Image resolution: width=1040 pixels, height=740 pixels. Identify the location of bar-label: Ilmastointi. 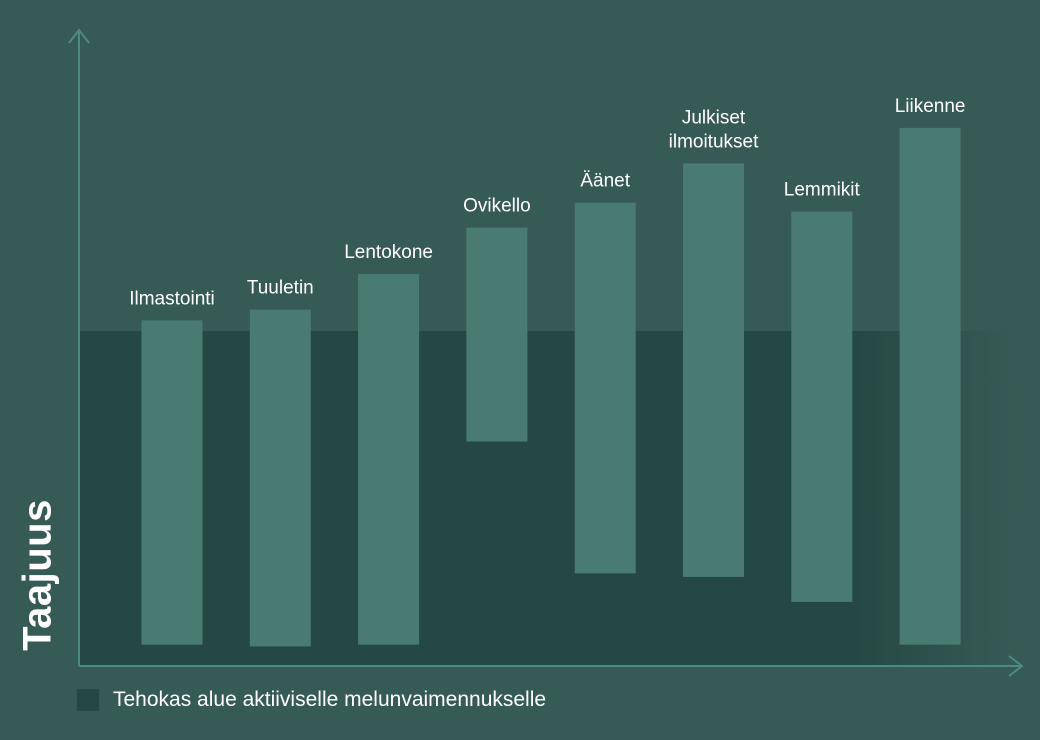
(172, 298).